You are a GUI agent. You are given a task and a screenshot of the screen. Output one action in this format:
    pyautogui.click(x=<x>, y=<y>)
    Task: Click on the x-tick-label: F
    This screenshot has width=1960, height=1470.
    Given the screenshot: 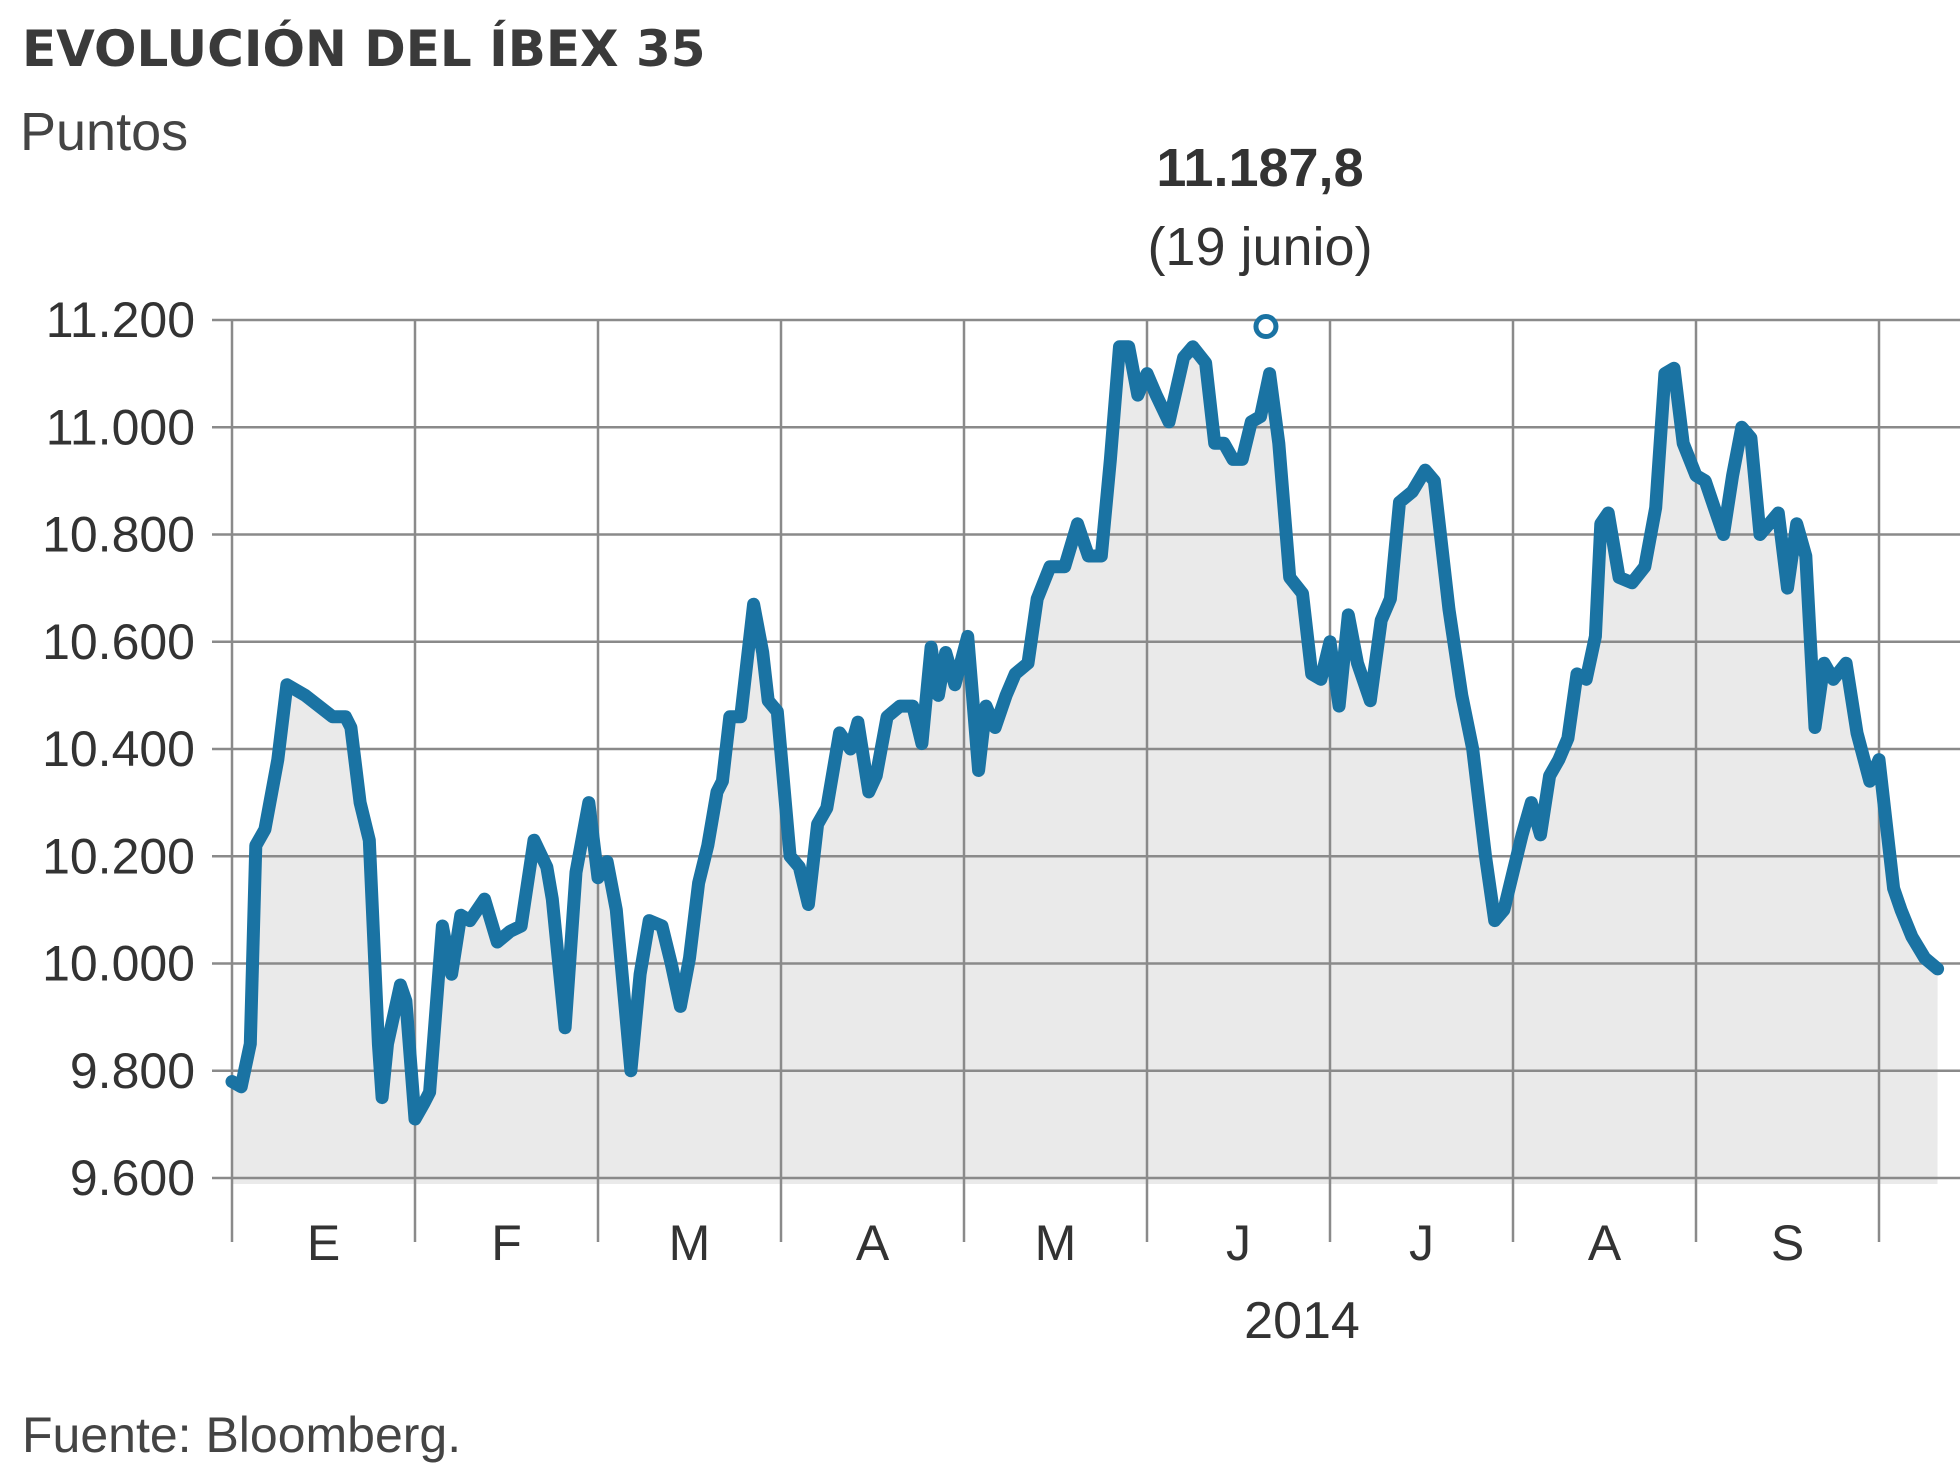 What is the action you would take?
    pyautogui.click(x=506, y=1243)
    